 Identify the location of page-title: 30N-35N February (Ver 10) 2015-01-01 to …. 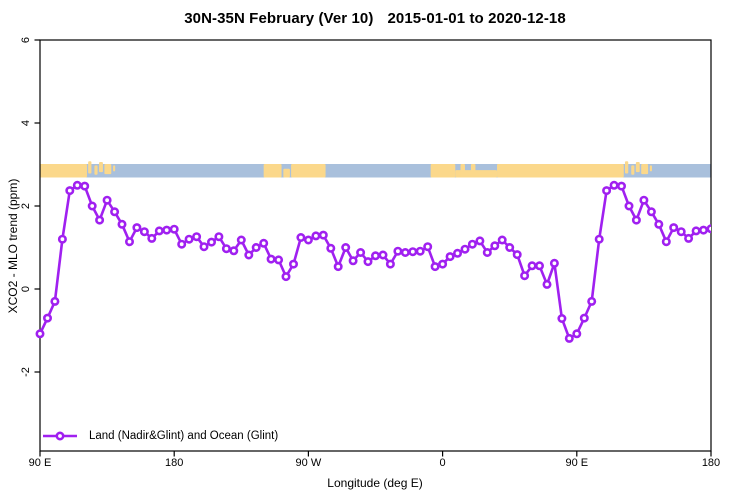
(375, 18).